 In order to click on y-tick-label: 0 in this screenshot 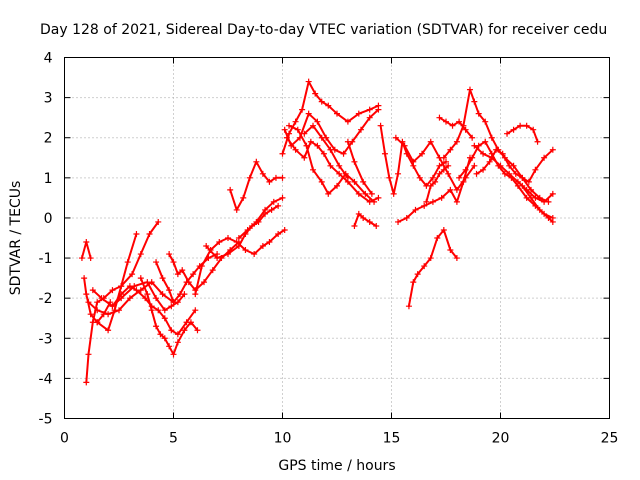, I will do `click(48, 219)`.